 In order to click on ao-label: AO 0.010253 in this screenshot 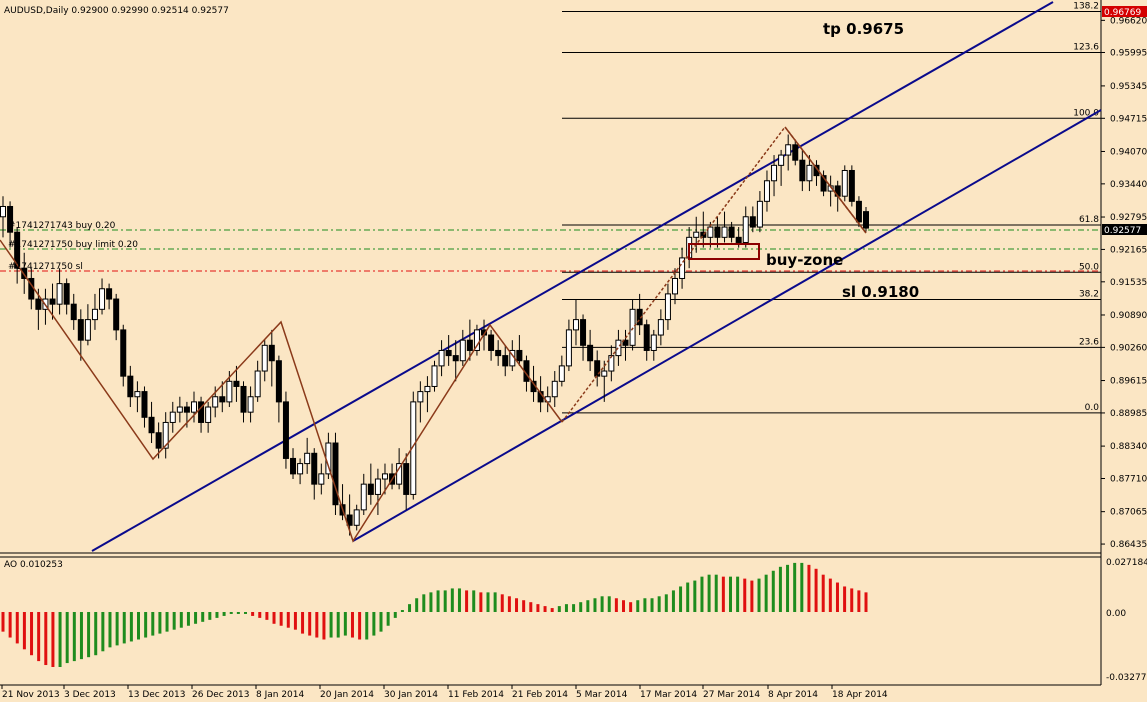, I will do `click(33, 565)`.